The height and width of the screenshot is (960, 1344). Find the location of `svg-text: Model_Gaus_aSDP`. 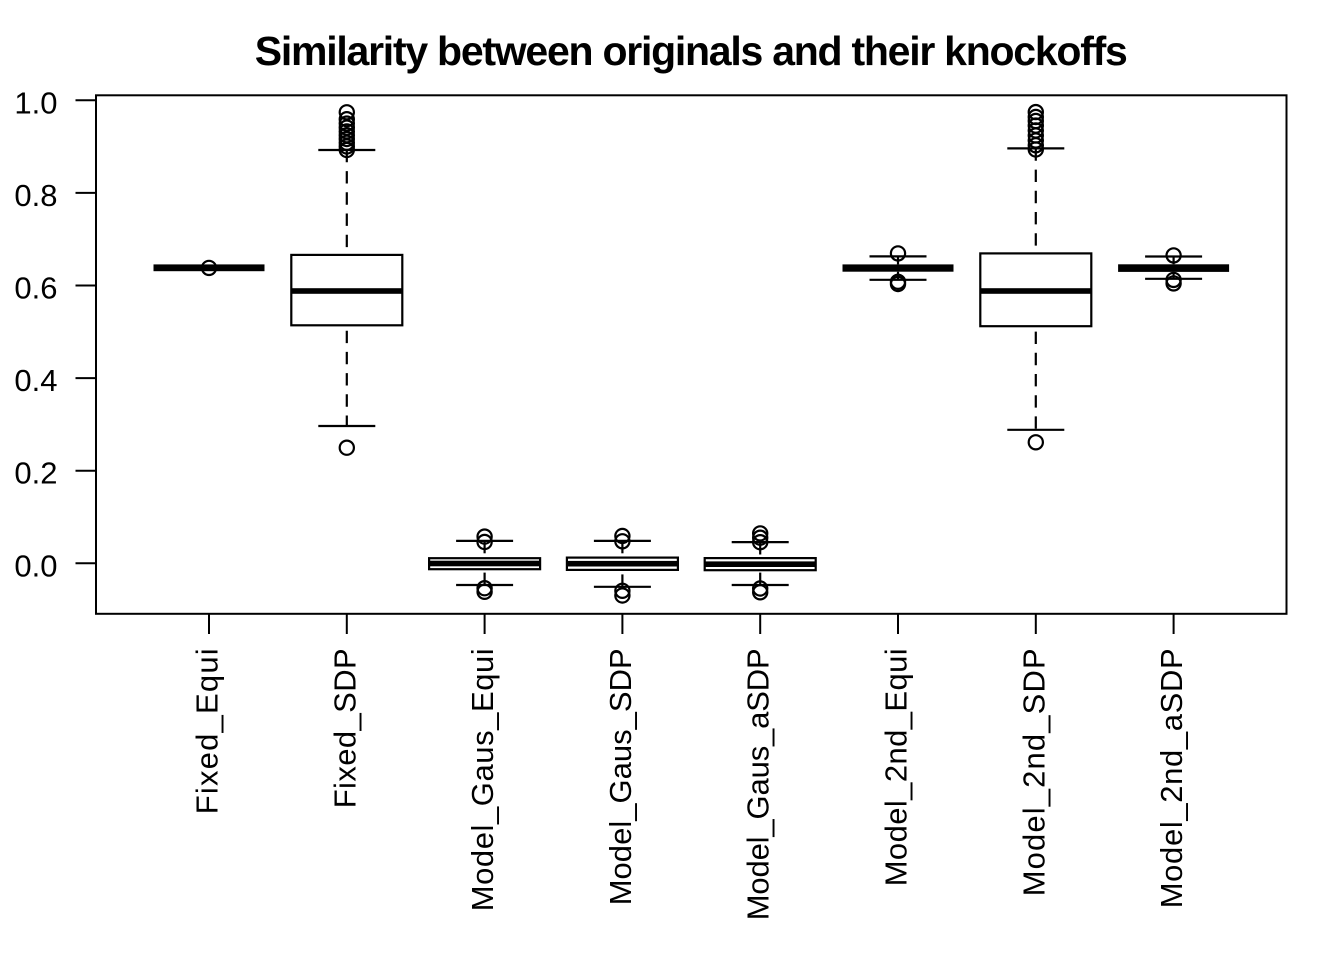

svg-text: Model_Gaus_aSDP is located at coordinates (758, 784).